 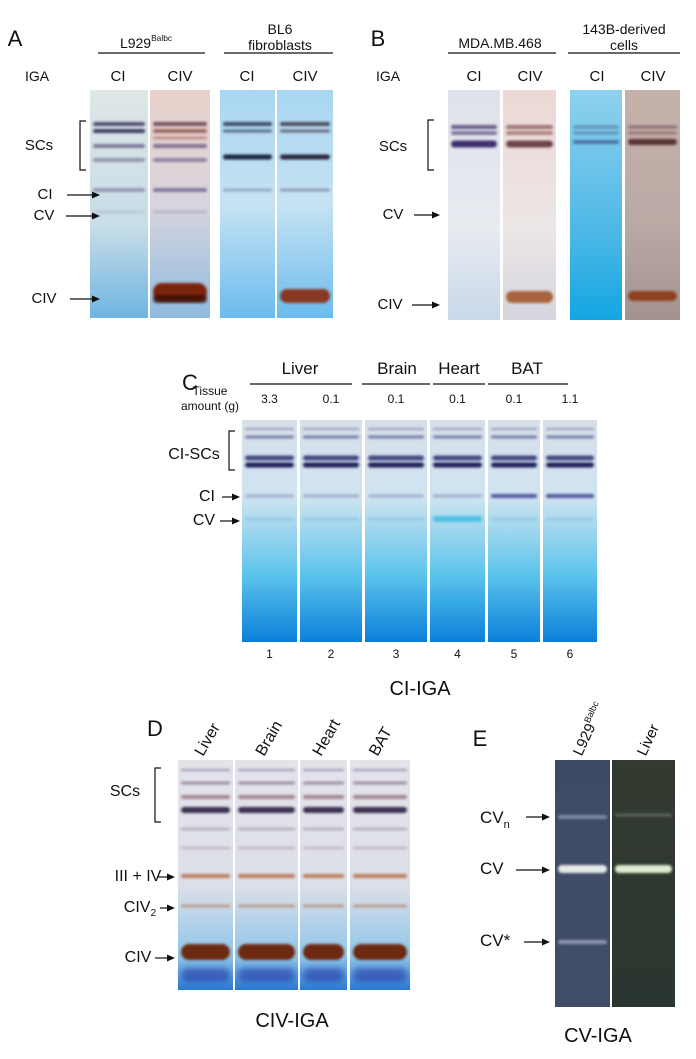 I want to click on amount-label: 3.3, so click(x=269, y=399).